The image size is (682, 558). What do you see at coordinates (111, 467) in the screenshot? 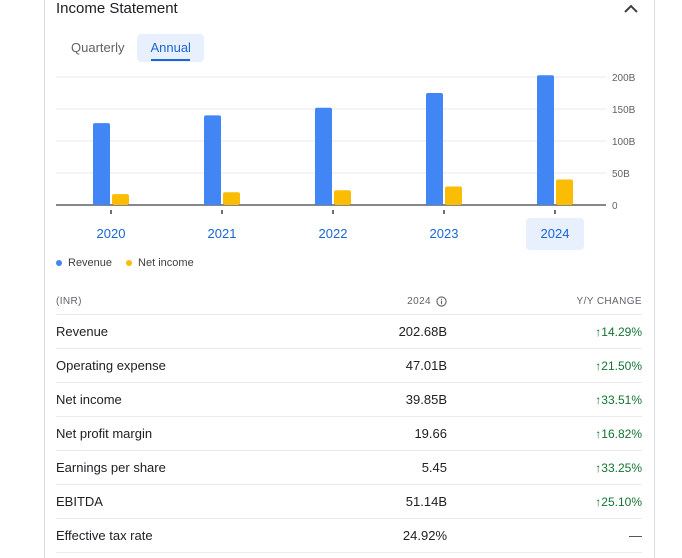
I see `metric-label: Earnings per share` at bounding box center [111, 467].